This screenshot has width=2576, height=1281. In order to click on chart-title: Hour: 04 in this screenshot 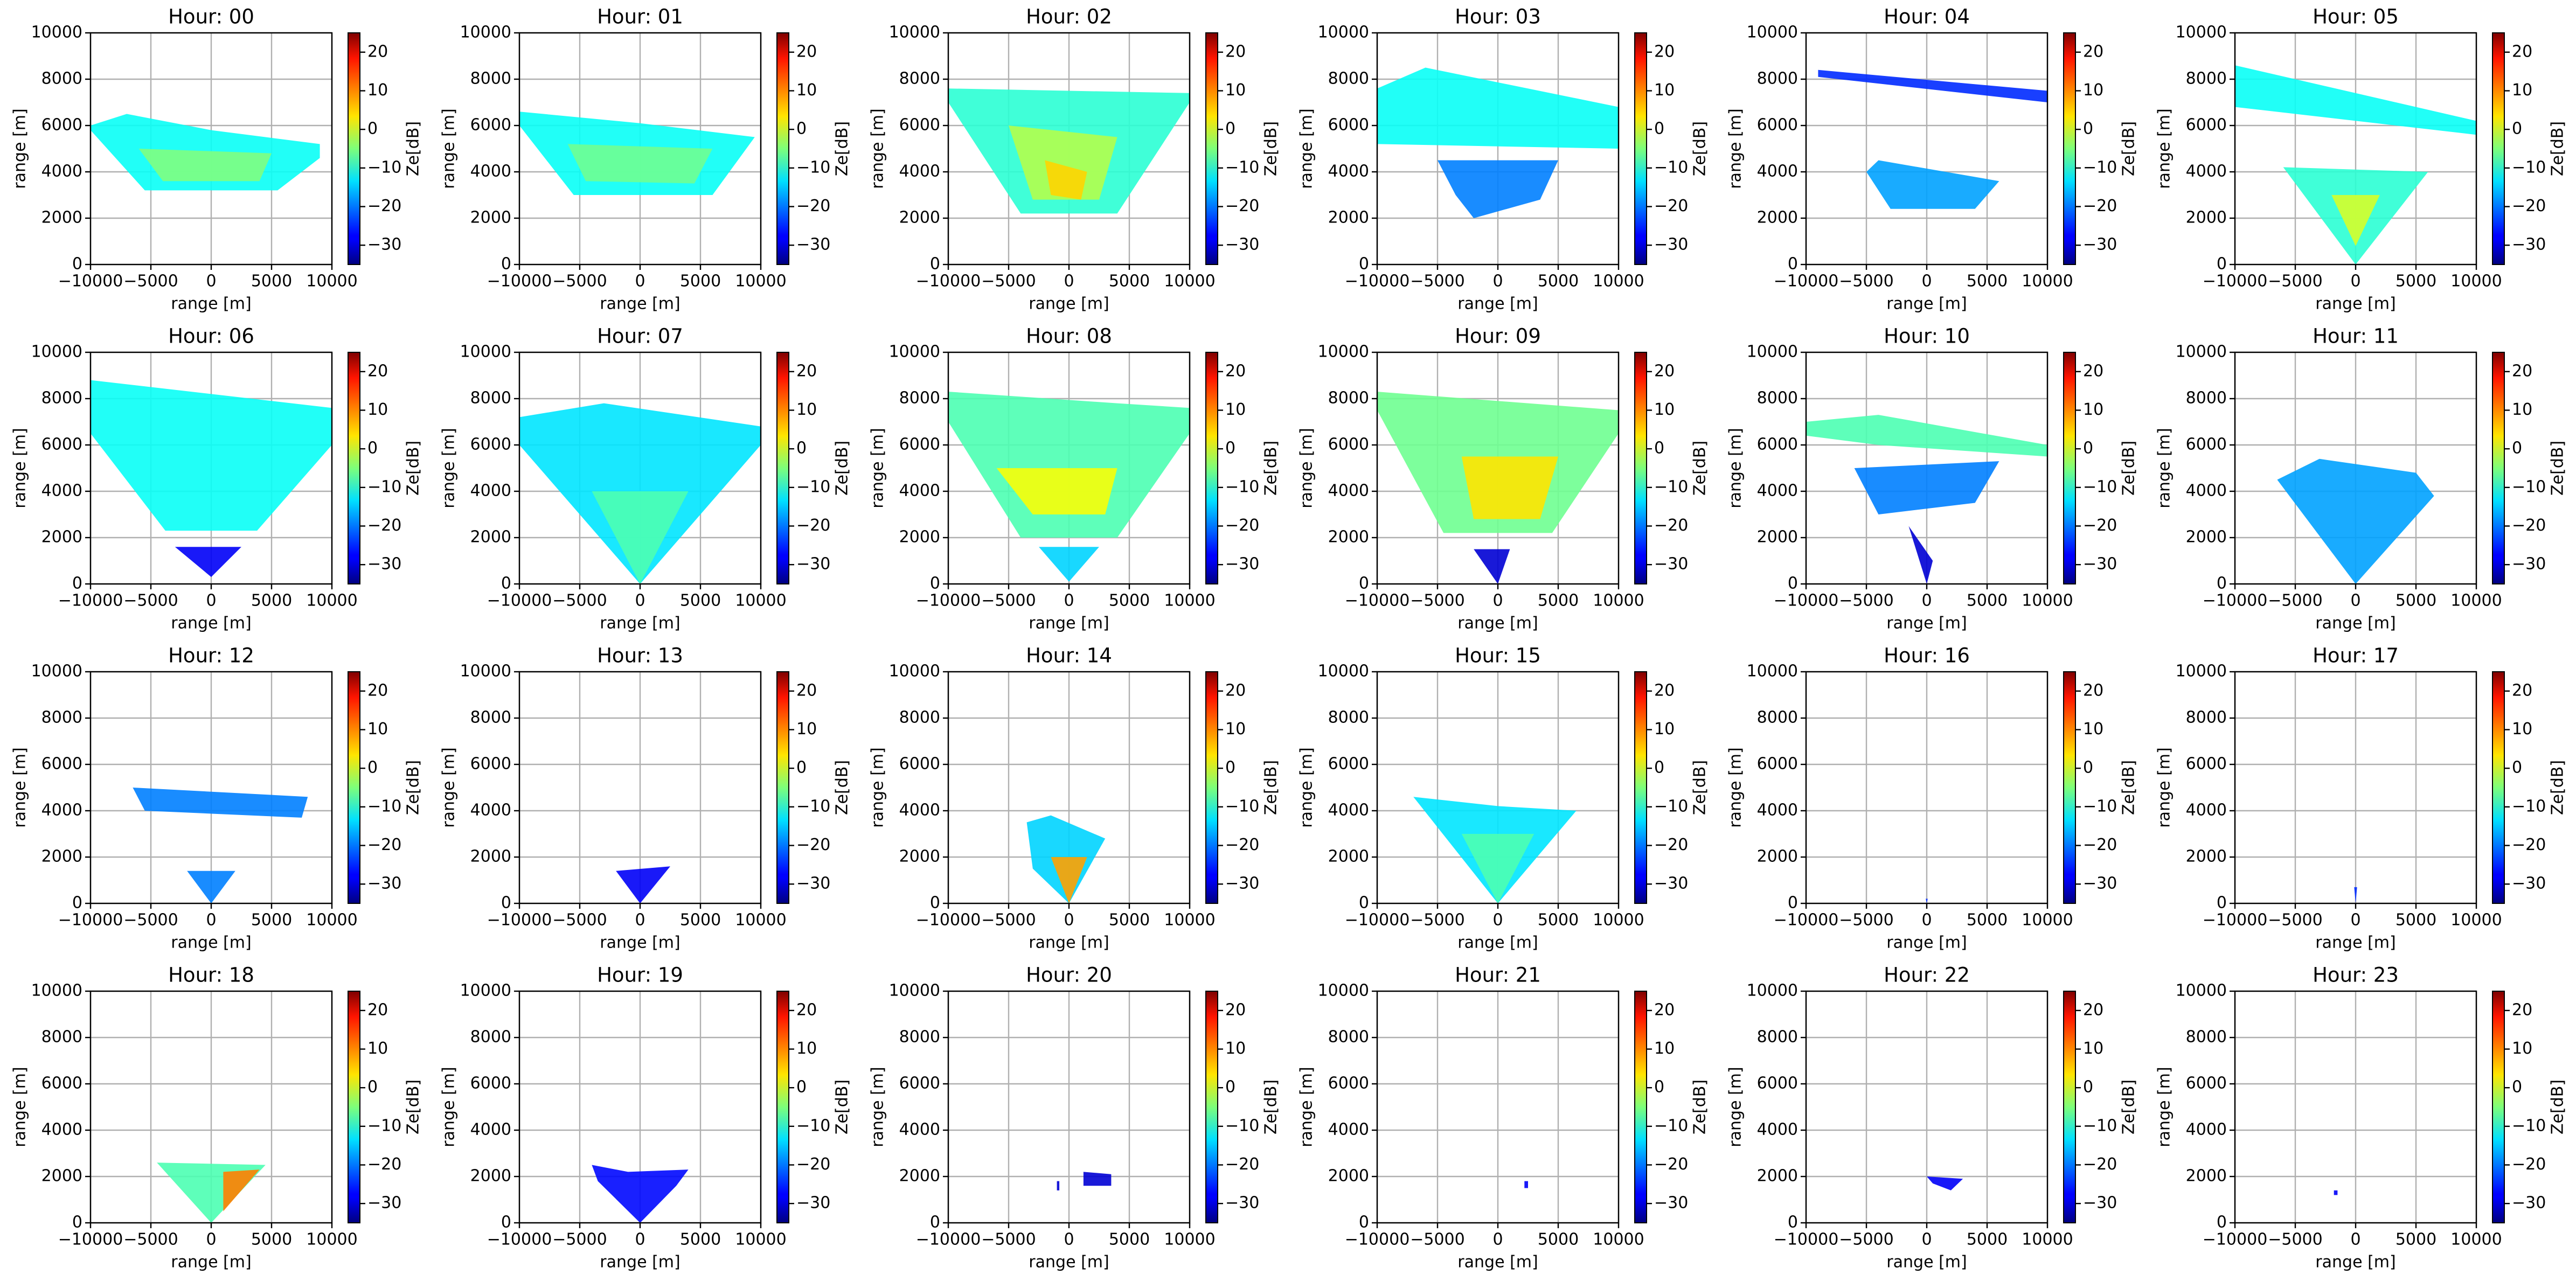, I will do `click(1927, 17)`.